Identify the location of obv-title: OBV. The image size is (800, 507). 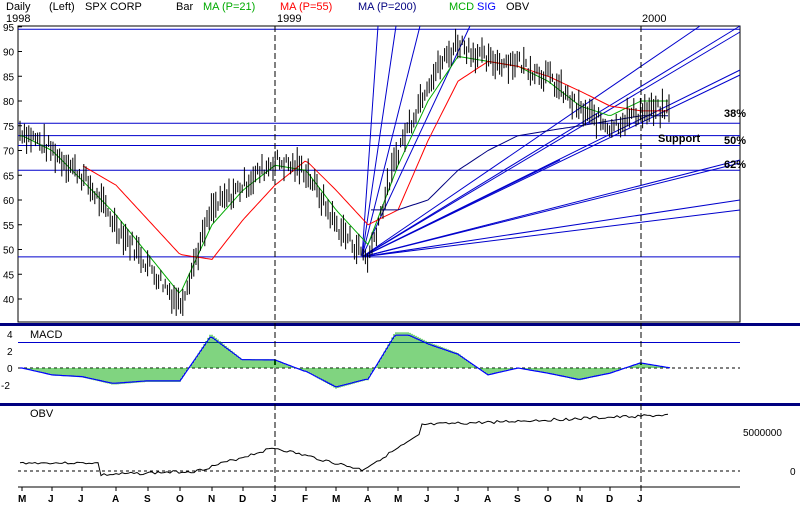
(42, 414).